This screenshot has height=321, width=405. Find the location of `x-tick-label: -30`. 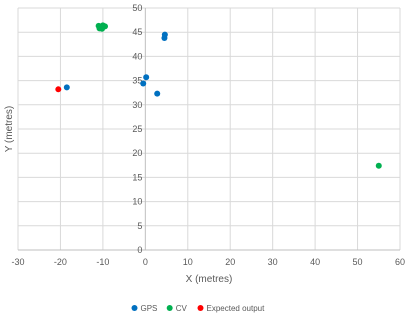

x-tick-label: -30 is located at coordinates (17, 262).